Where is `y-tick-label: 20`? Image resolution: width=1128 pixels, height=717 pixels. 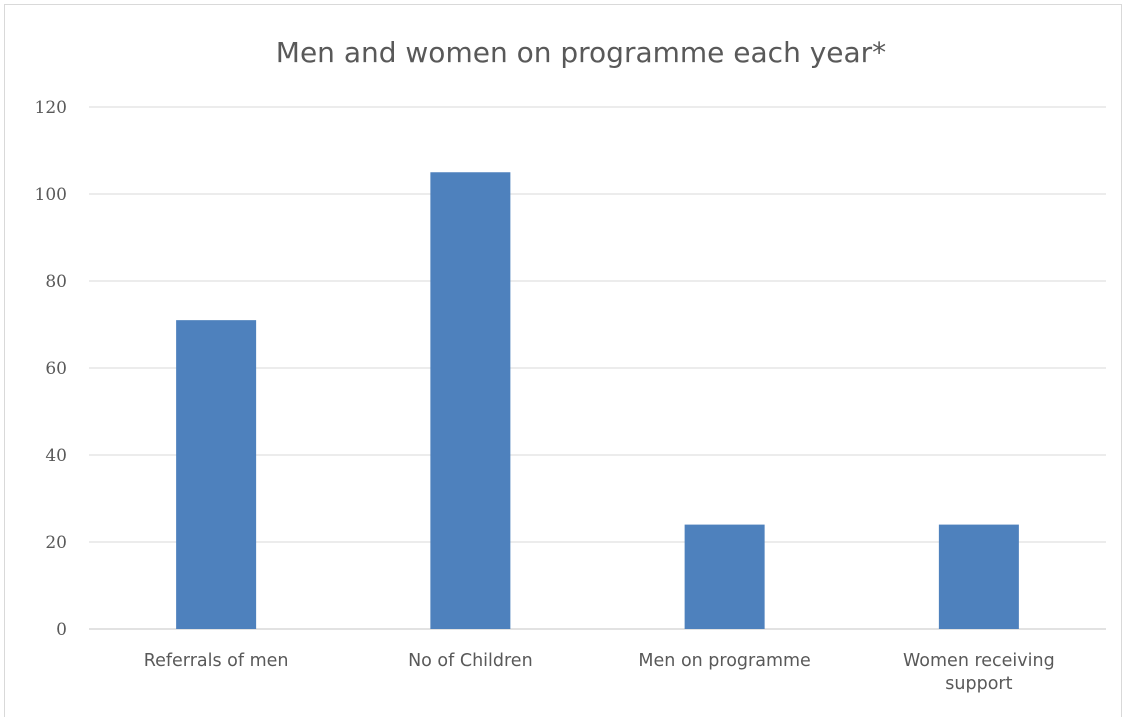 y-tick-label: 20 is located at coordinates (56, 543).